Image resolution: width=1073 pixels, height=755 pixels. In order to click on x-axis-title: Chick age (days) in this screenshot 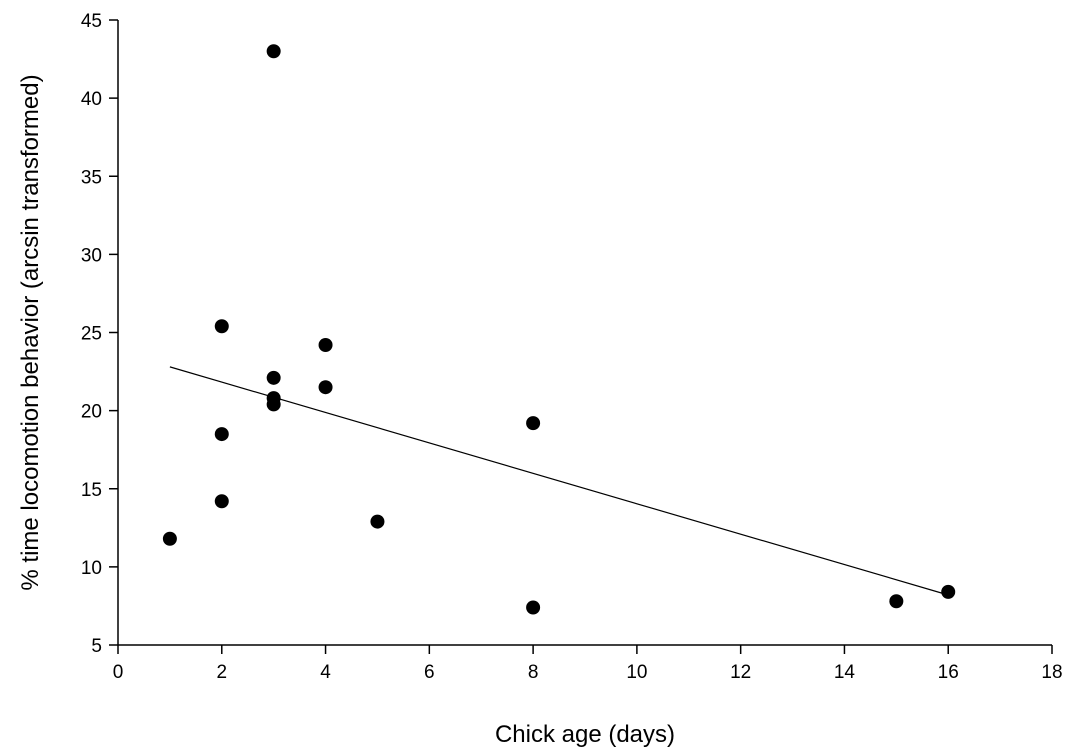, I will do `click(585, 734)`.